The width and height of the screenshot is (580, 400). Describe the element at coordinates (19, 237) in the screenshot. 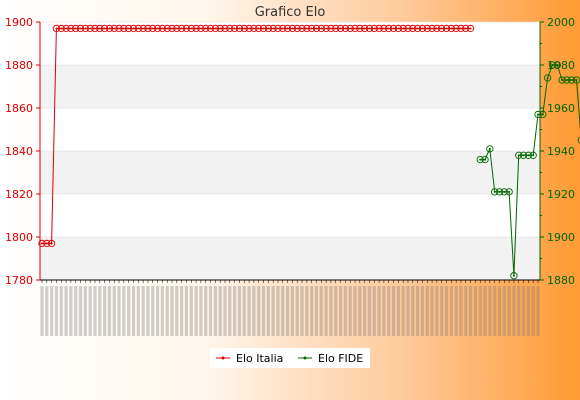

I see `left-tick-label: 1800` at that location.